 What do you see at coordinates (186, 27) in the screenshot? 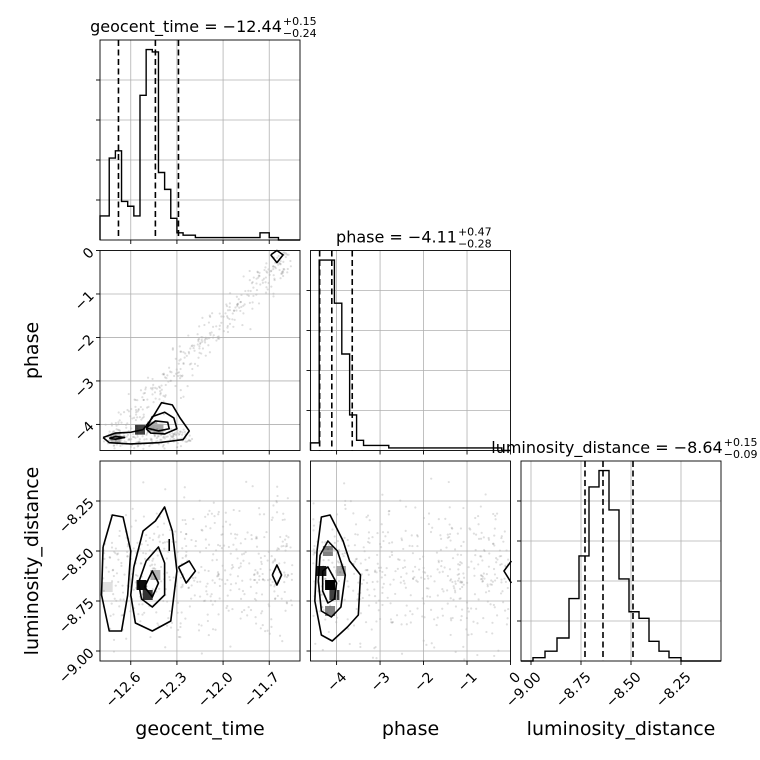
I see `title-text: geocent_time = −12.44` at bounding box center [186, 27].